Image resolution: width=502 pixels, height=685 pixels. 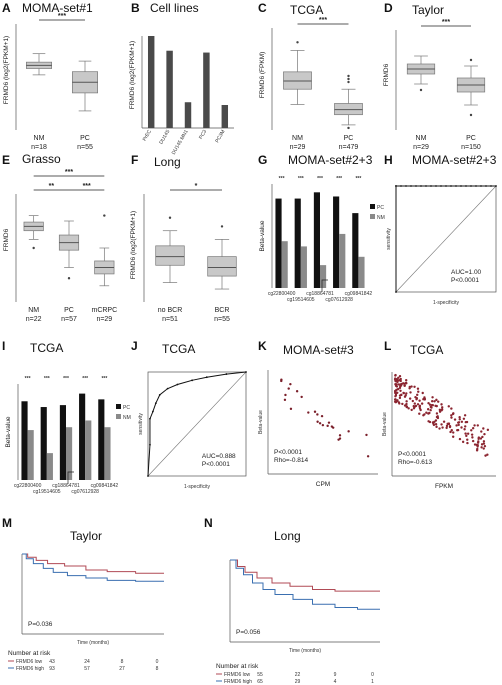 What do you see at coordinates (6, 8) in the screenshot?
I see `panel-letter: A` at bounding box center [6, 8].